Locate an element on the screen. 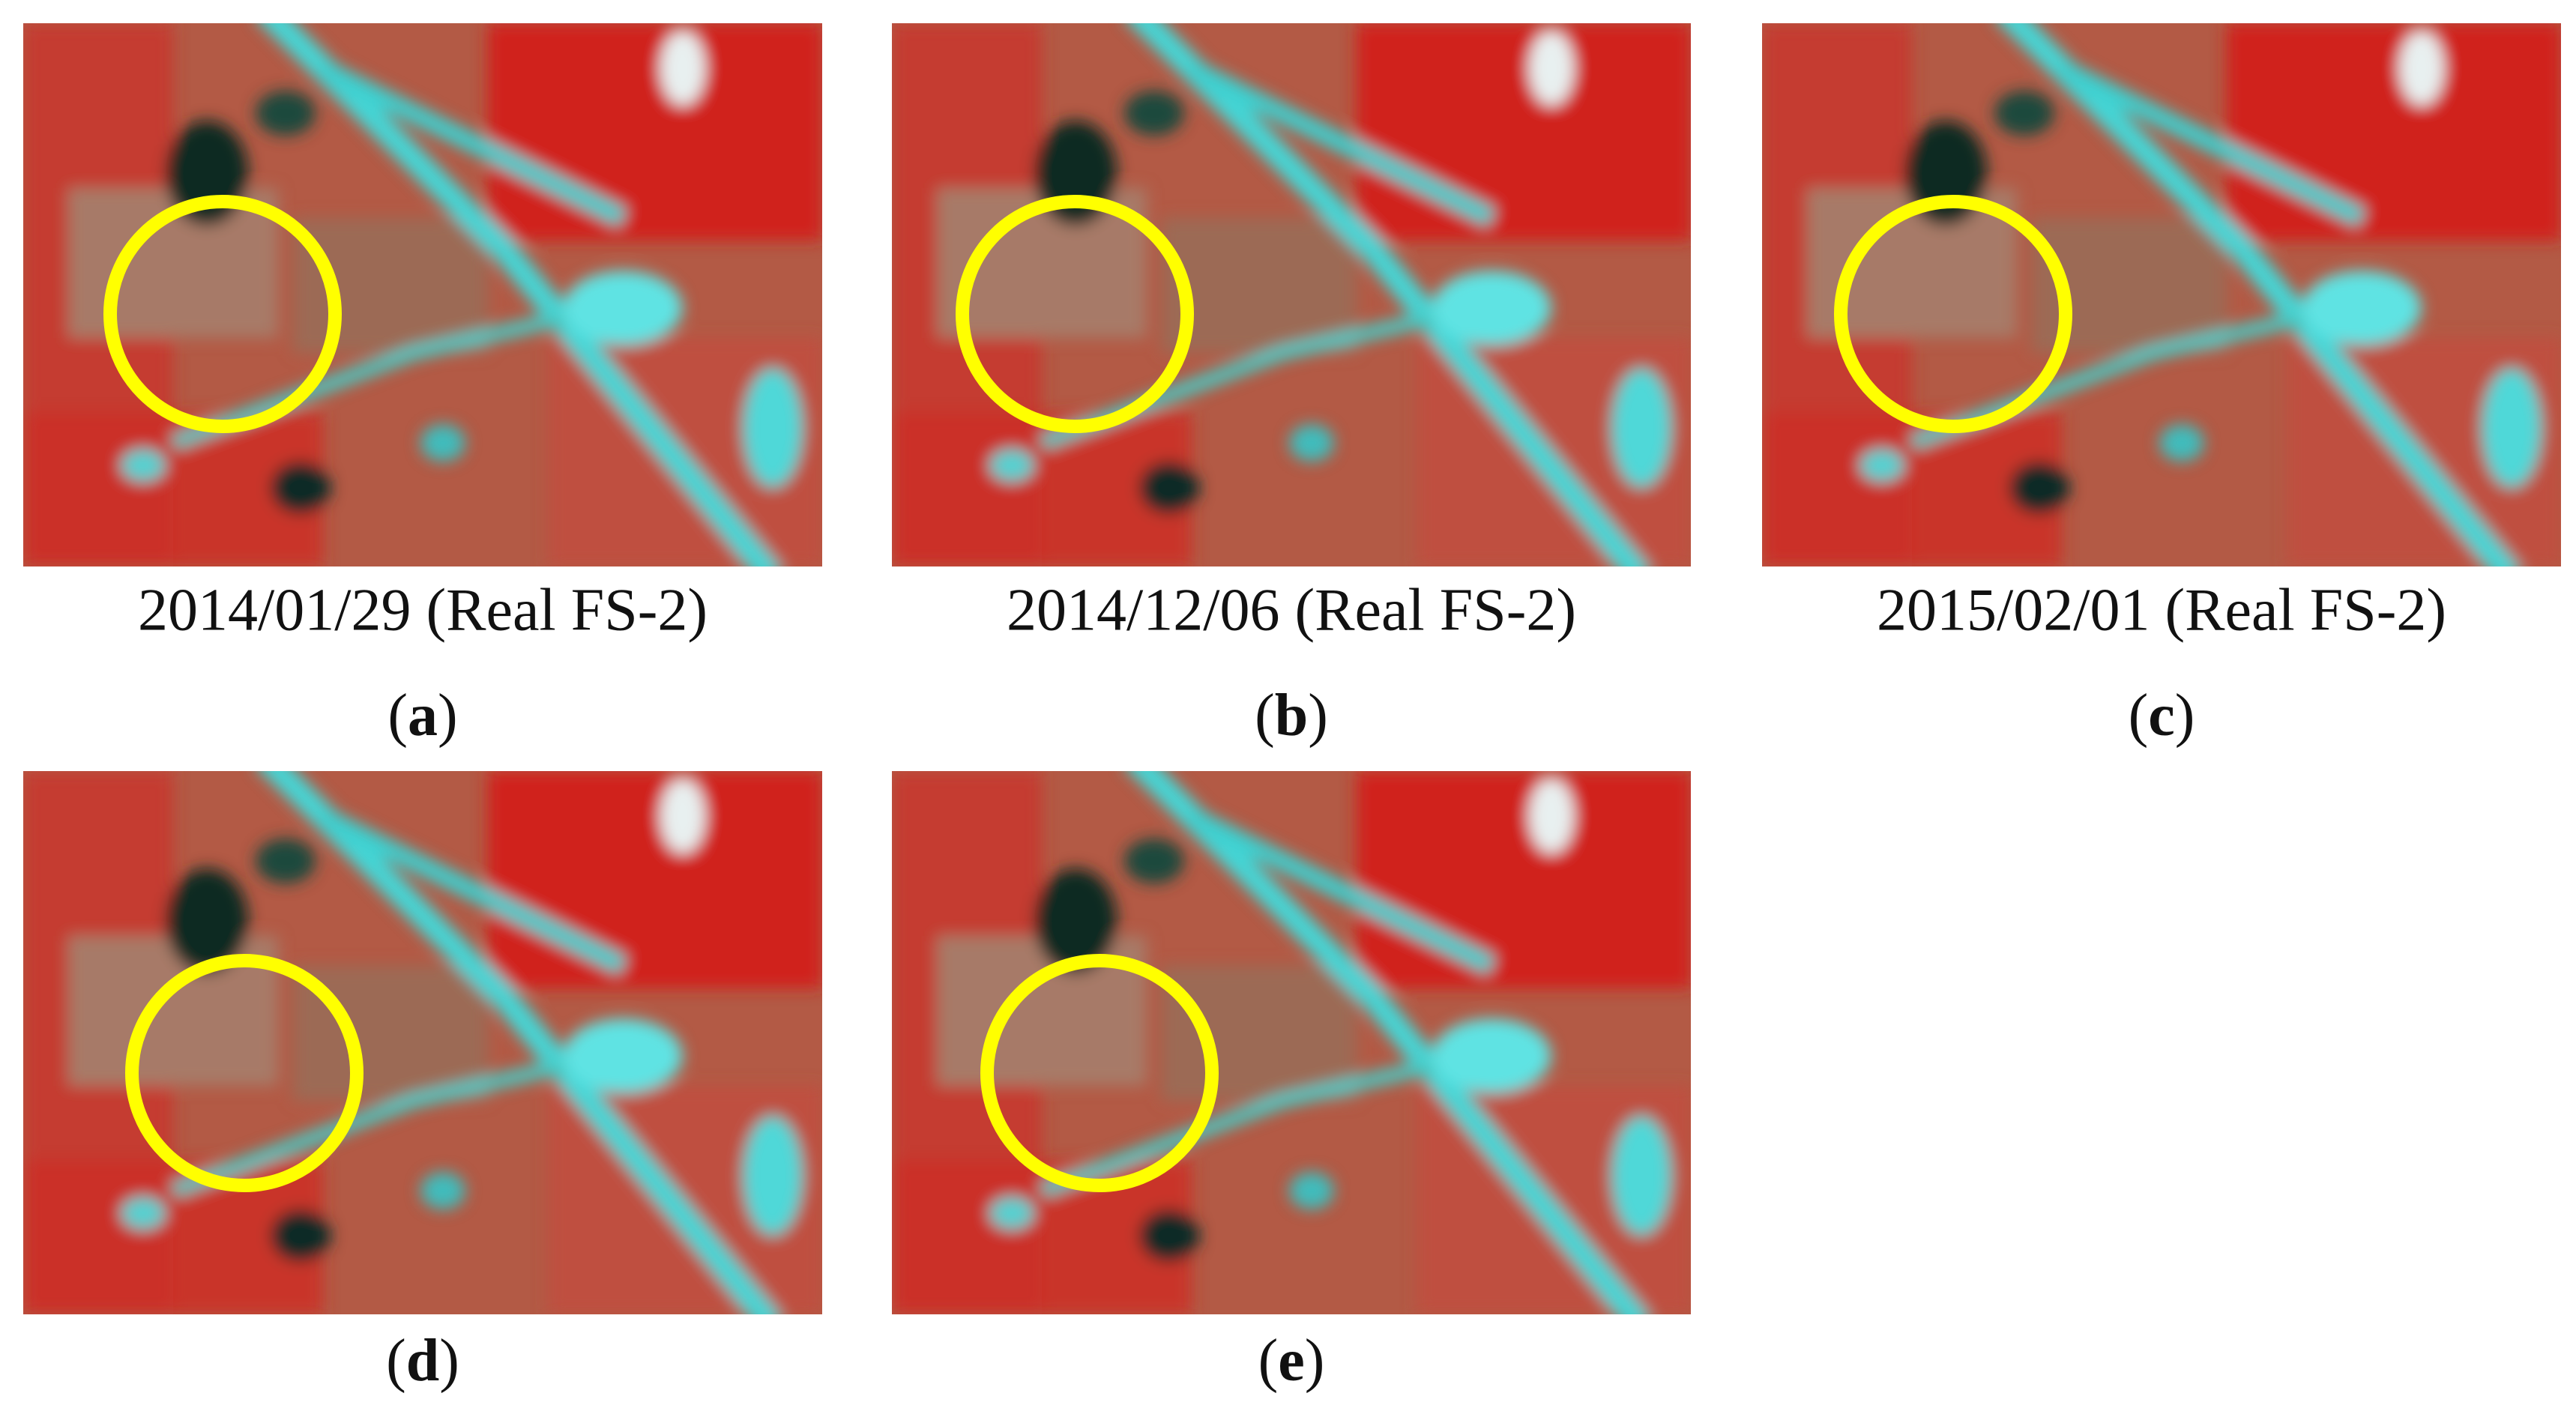 The width and height of the screenshot is (2576, 1414). panel-label: (d) is located at coordinates (423, 1361).